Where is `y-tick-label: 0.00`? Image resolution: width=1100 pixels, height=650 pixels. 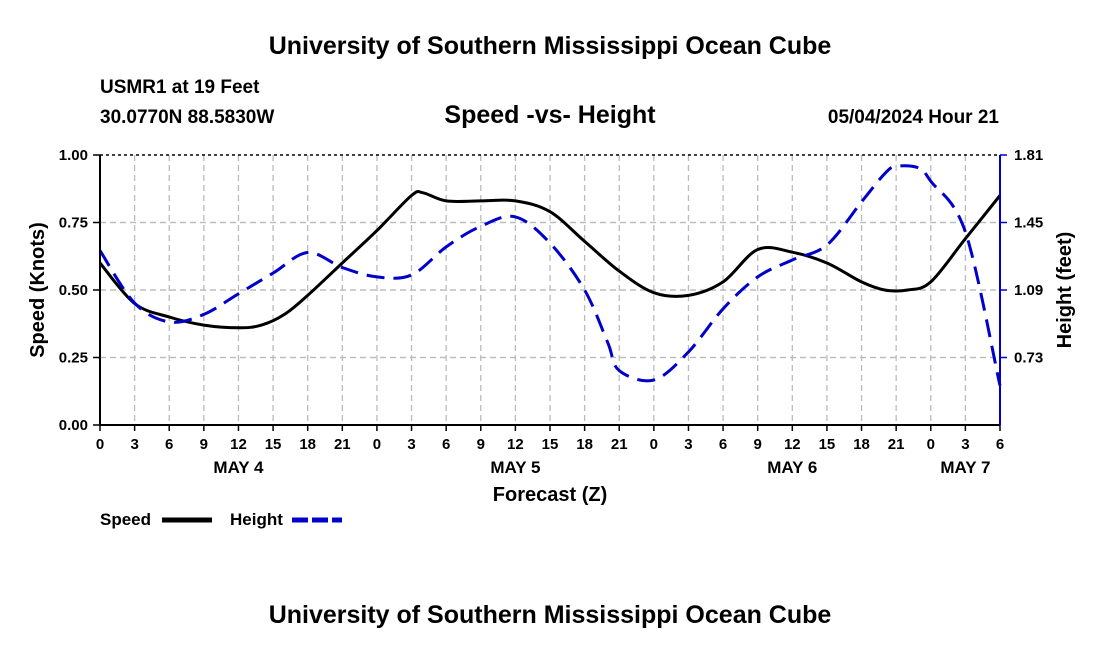 y-tick-label: 0.00 is located at coordinates (73, 425).